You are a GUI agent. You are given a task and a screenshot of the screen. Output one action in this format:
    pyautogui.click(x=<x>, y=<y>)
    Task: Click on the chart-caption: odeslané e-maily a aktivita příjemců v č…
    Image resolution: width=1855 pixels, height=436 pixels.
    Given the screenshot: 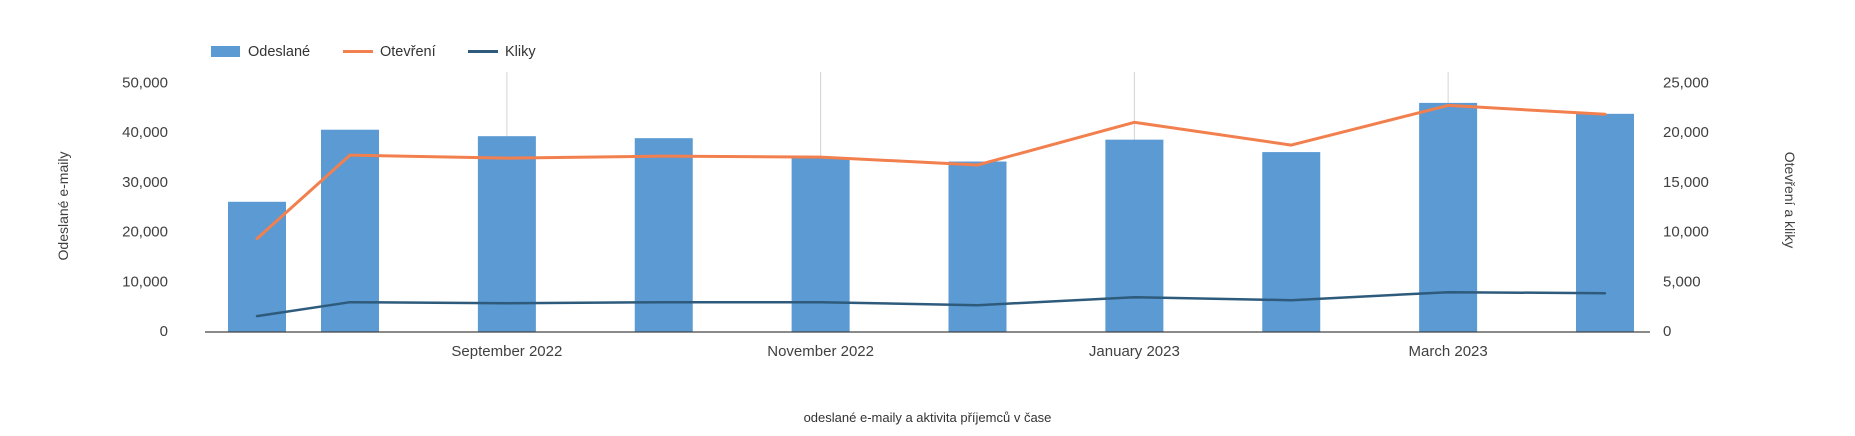 What is the action you would take?
    pyautogui.click(x=927, y=417)
    